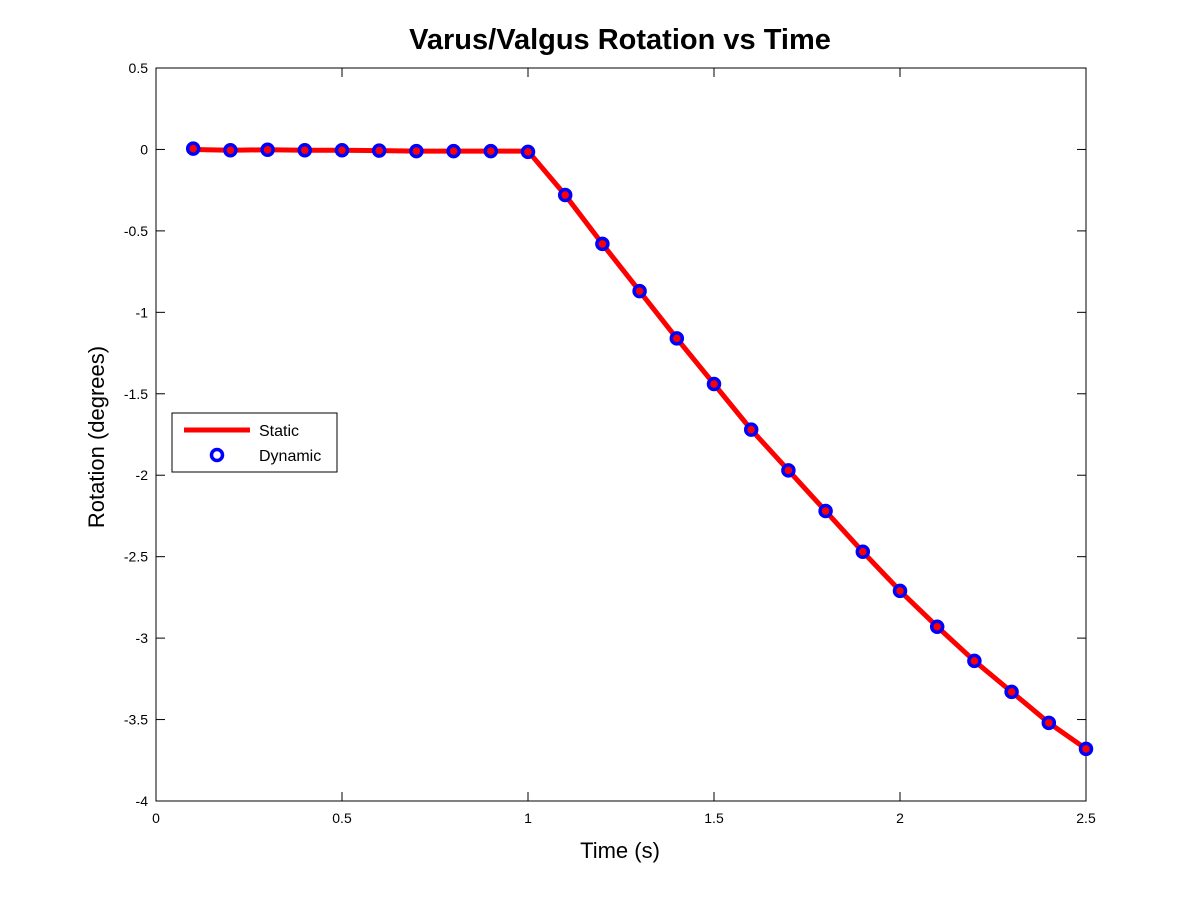 The width and height of the screenshot is (1200, 900). Describe the element at coordinates (136, 557) in the screenshot. I see `y-tick-label: -2.5` at that location.